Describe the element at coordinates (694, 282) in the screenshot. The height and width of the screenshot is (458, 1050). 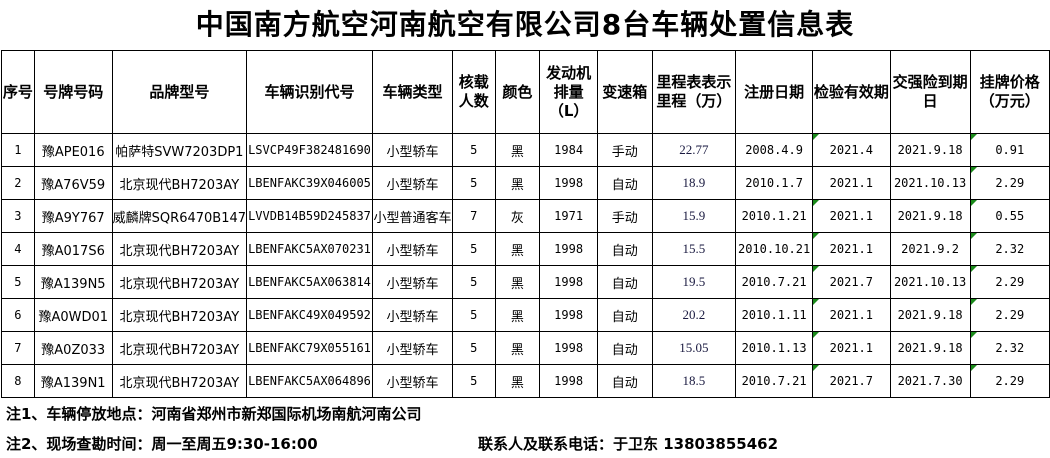
I see `table-cell: 19.5` at that location.